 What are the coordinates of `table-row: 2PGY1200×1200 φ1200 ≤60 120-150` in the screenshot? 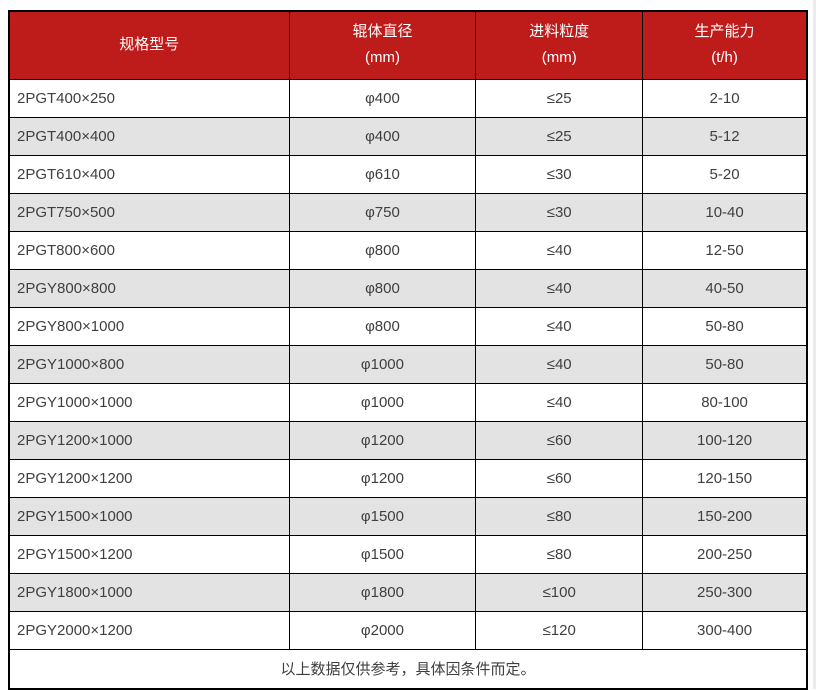 It's located at (408, 478).